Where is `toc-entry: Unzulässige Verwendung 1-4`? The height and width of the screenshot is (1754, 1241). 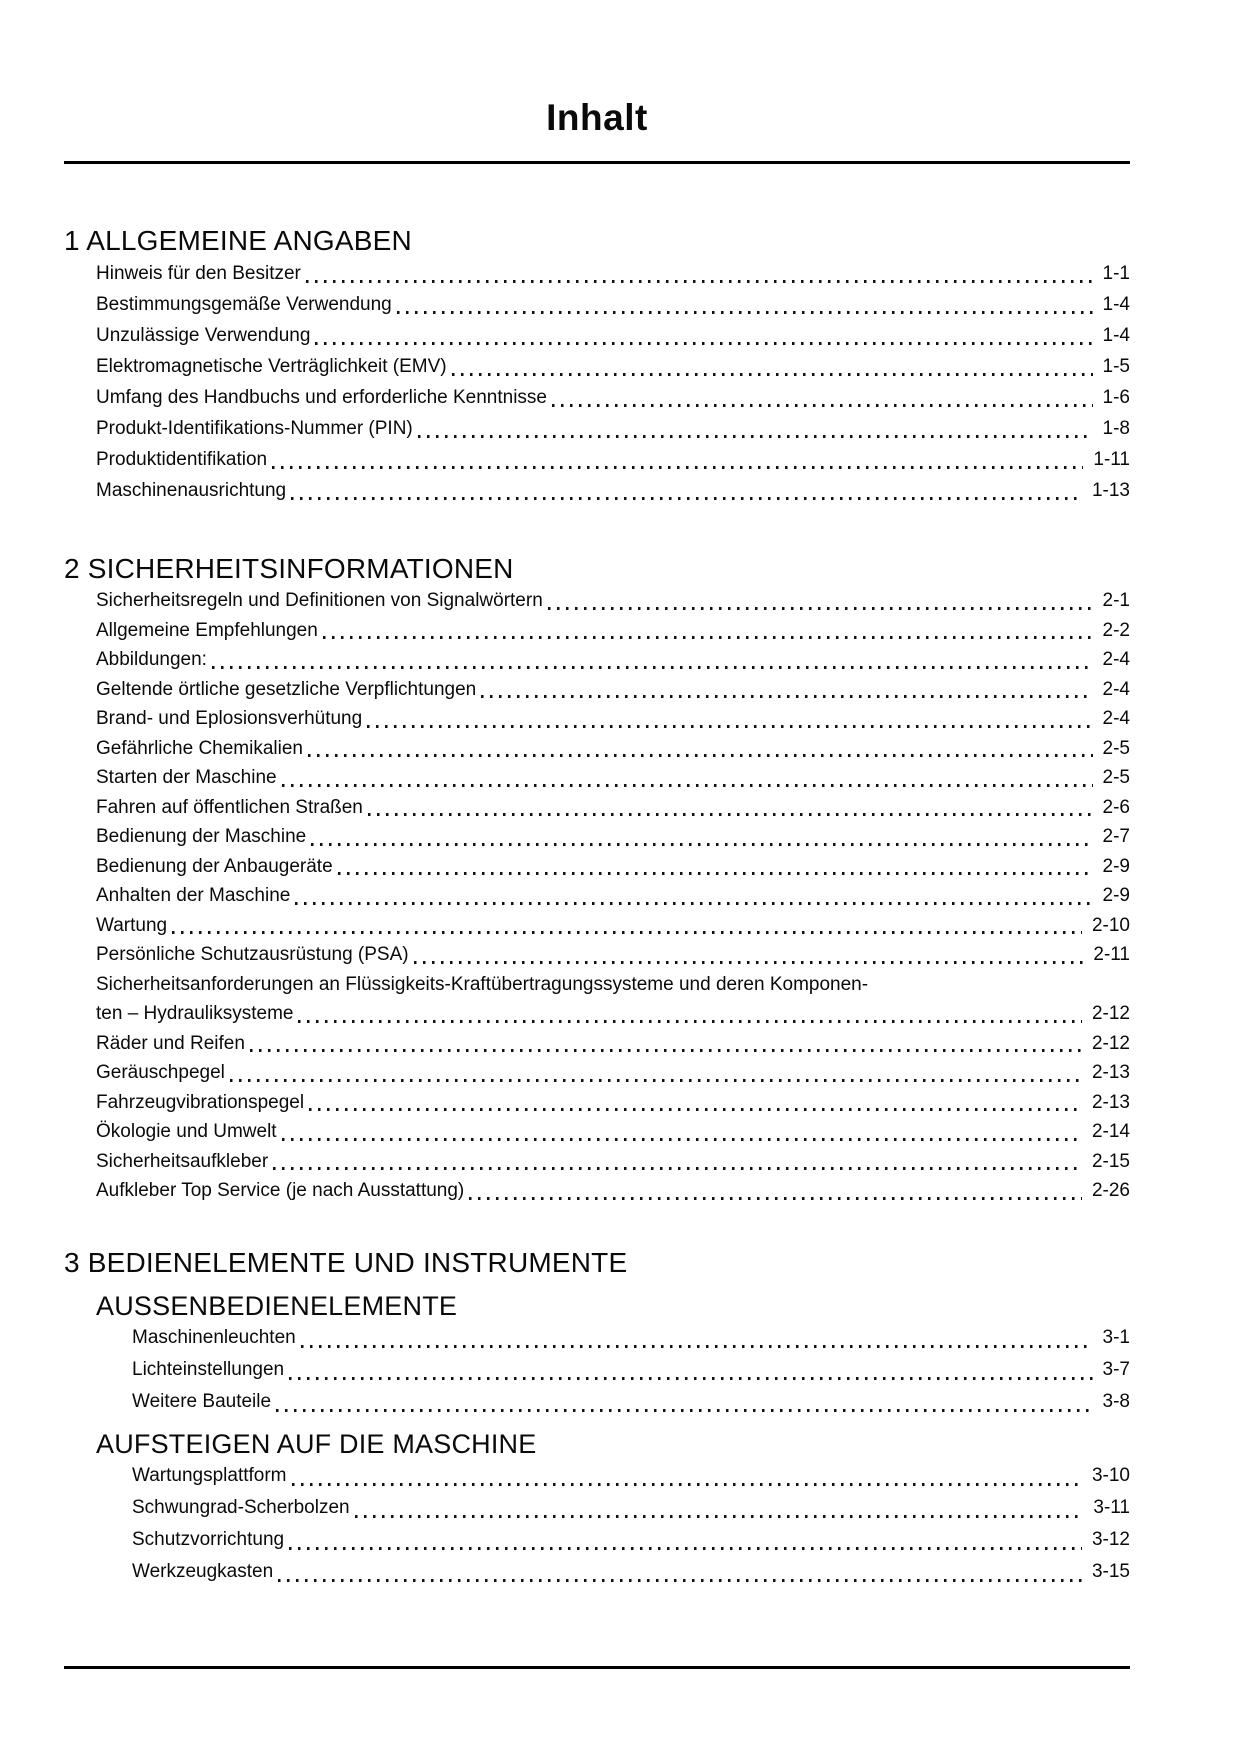
toc-entry: Unzulässige Verwendung 1-4 is located at coordinates (613, 335).